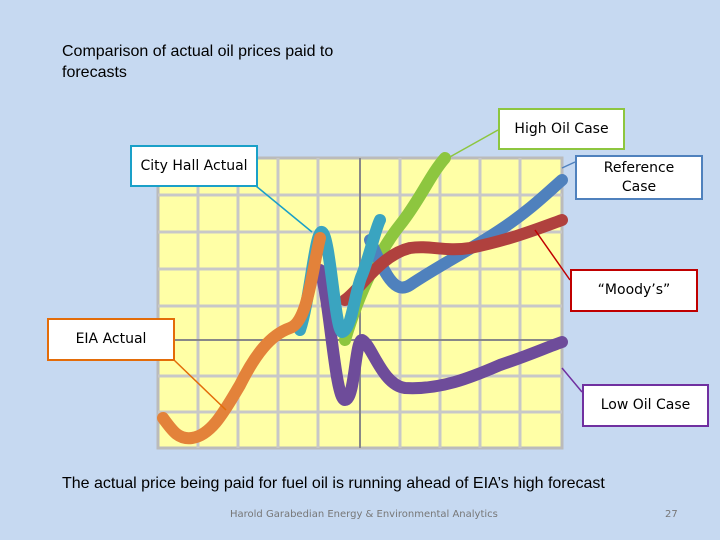 This screenshot has width=720, height=540. Describe the element at coordinates (241, 338) in the screenshot. I see `eia-curve` at that location.